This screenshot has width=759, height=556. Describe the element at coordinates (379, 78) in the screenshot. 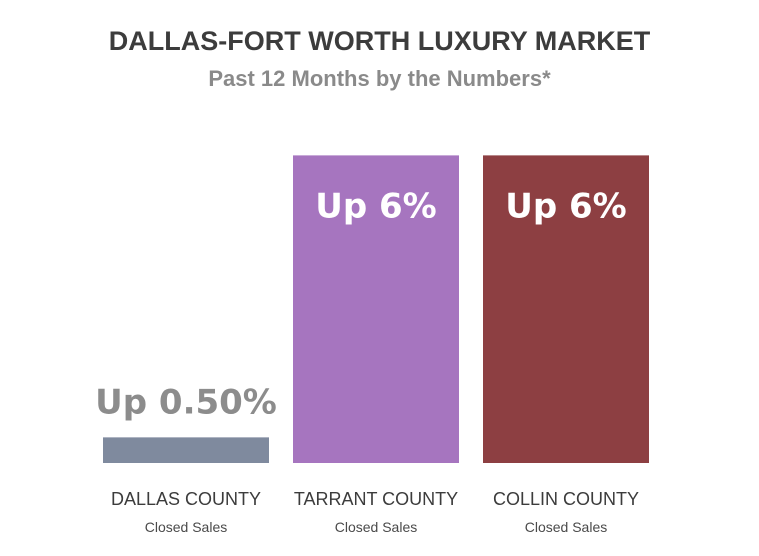

I see `chart-subtitle: Past 12 Months by the Numbers*` at that location.